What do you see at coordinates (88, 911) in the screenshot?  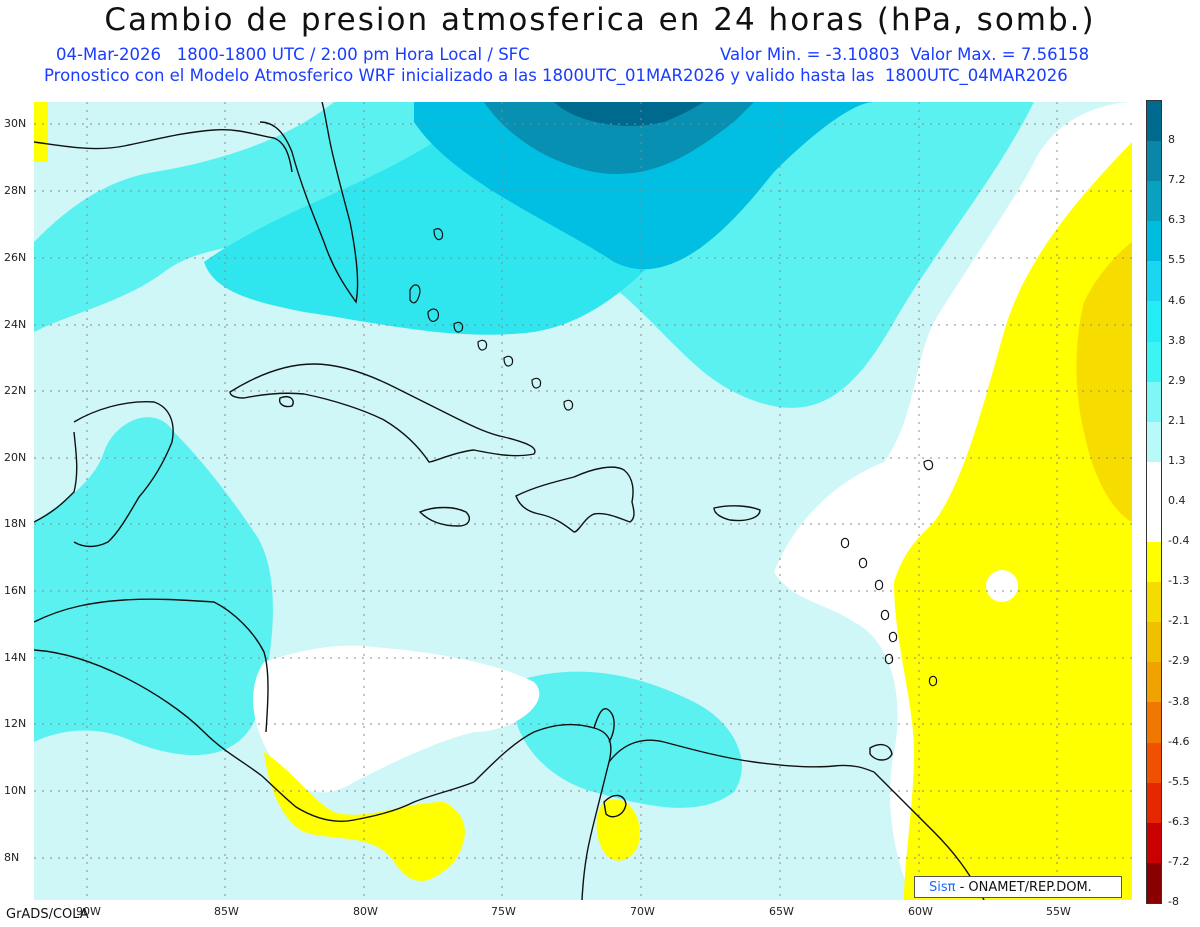 I see `lon-label-90w: 90W` at bounding box center [88, 911].